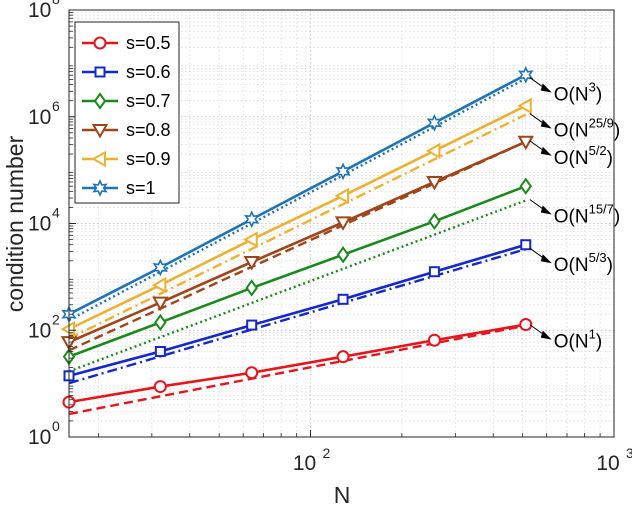 This screenshot has width=632, height=514. Describe the element at coordinates (56, 106) in the screenshot. I see `y-tick-exponent: 6` at that location.